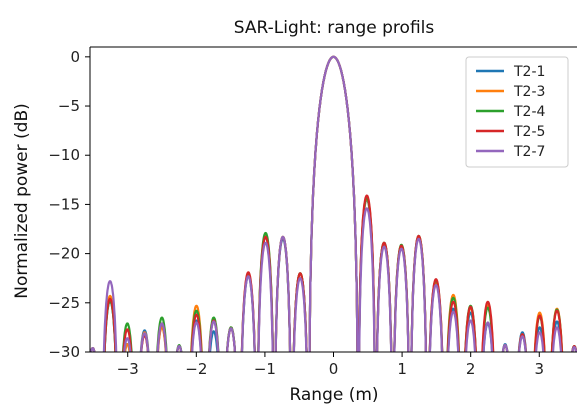  Describe the element at coordinates (128, 369) in the screenshot. I see `x-tick-label: −3` at that location.